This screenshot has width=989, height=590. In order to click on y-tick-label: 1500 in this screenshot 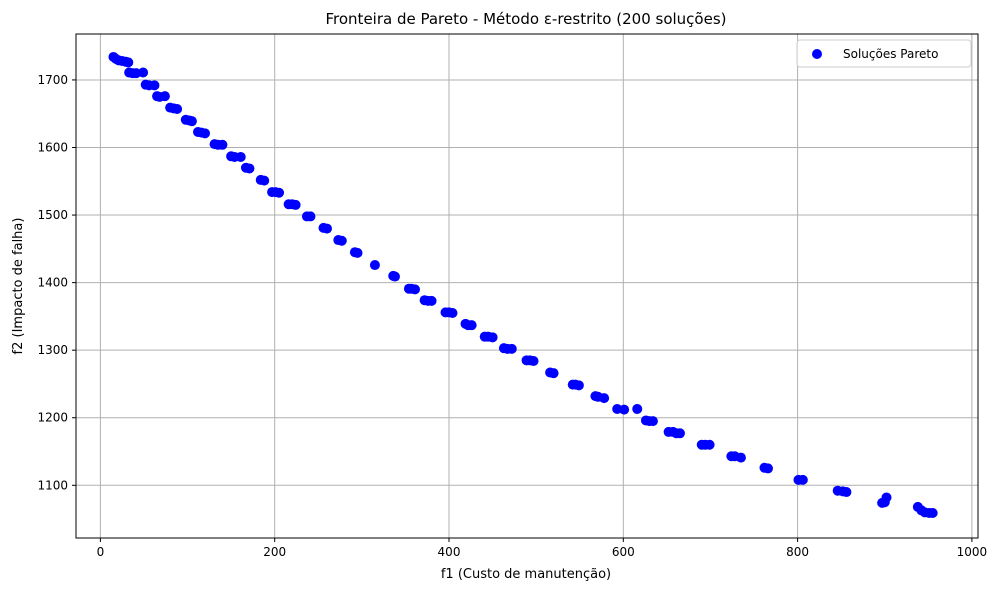, I will do `click(52, 215)`.